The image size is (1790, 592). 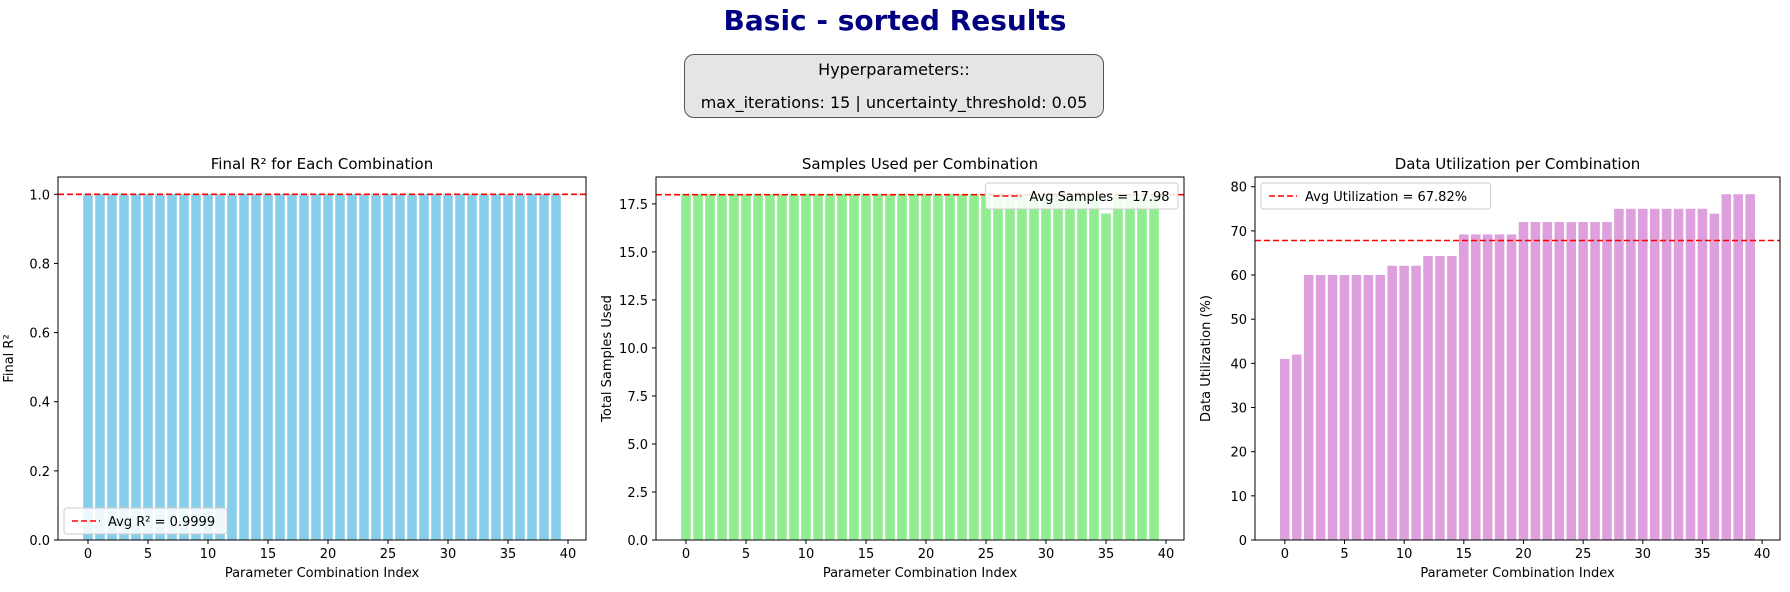 What do you see at coordinates (637, 445) in the screenshot?
I see `y-tick-label: 5.0` at bounding box center [637, 445].